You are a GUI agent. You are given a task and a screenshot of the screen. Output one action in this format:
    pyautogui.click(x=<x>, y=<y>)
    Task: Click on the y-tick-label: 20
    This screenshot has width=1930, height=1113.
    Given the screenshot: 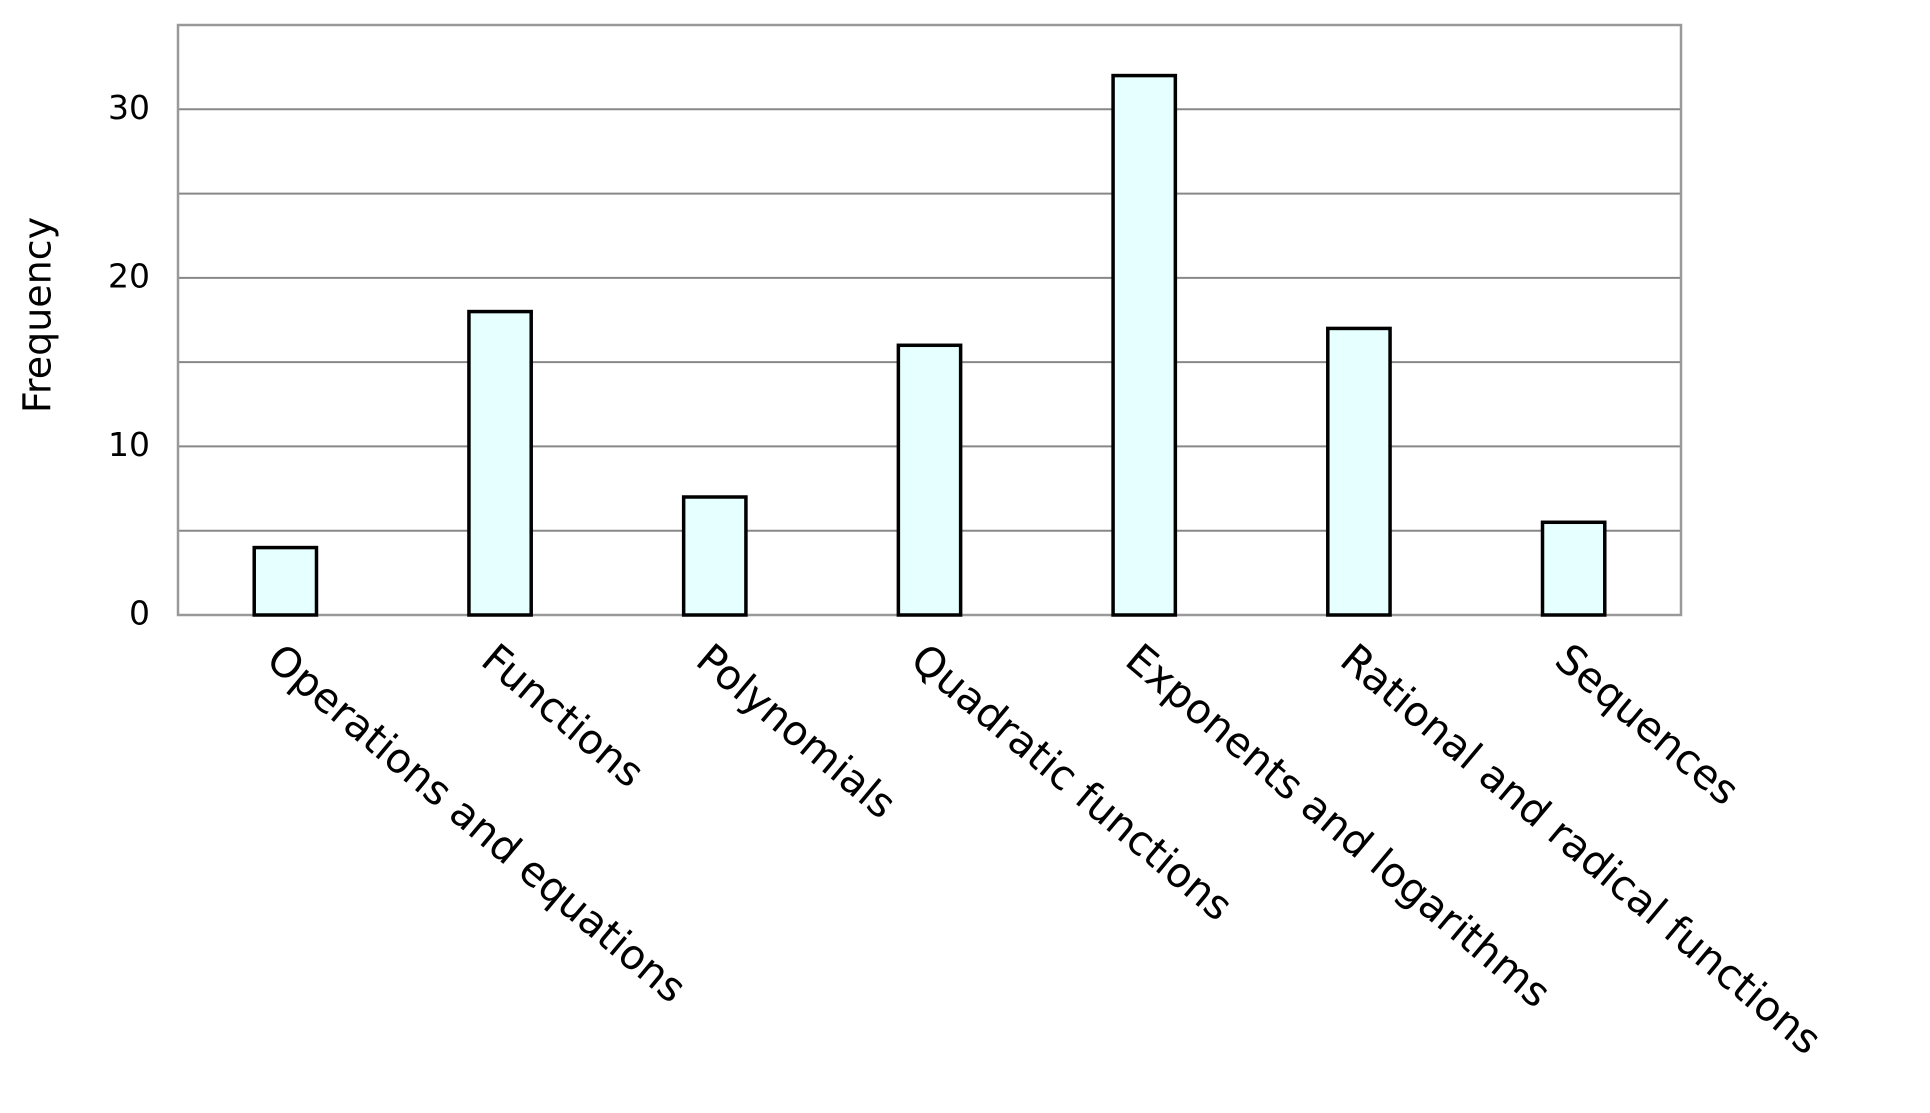 What is the action you would take?
    pyautogui.click(x=129, y=275)
    